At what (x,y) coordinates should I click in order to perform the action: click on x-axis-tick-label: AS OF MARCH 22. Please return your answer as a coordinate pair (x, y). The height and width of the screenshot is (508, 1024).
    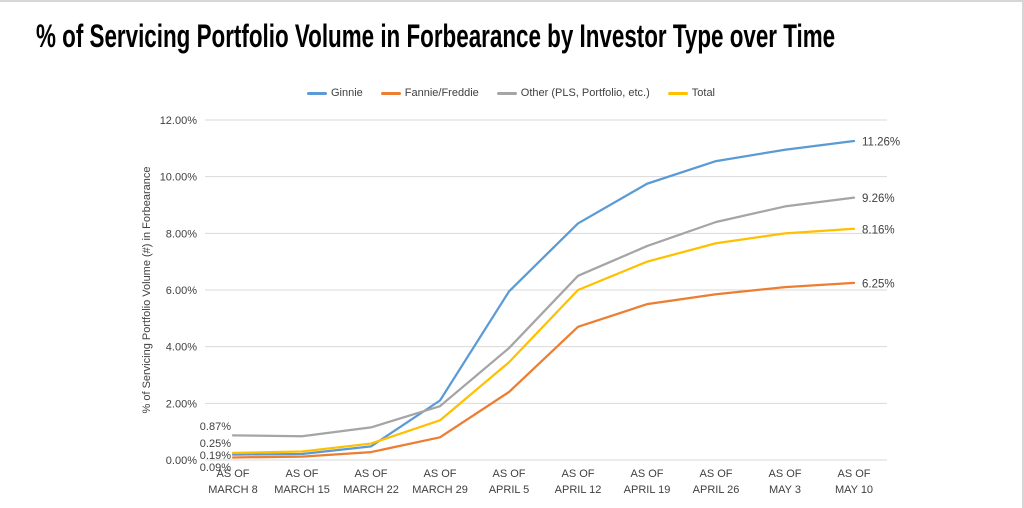
    Looking at the image, I should click on (371, 482).